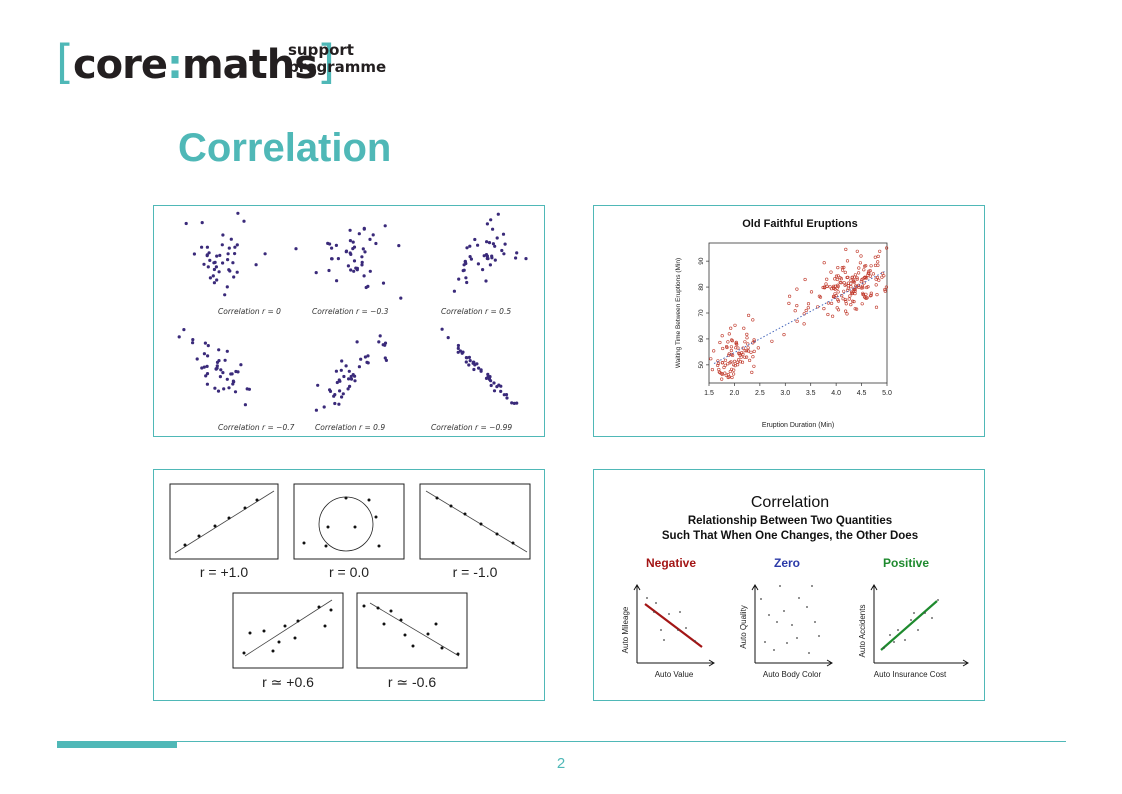  I want to click on concept-positive-xlabel: Auto Insurance Cost, so click(910, 674).